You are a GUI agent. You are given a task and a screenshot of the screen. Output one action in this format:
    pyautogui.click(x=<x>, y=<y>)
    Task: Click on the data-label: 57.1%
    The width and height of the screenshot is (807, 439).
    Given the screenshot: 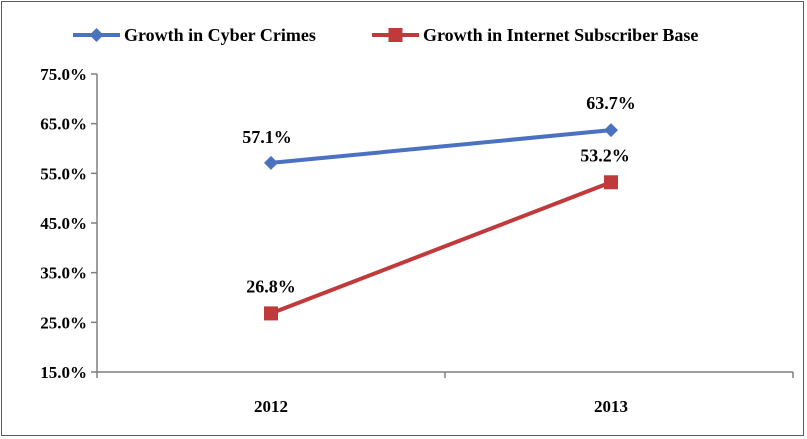 What is the action you would take?
    pyautogui.click(x=267, y=137)
    